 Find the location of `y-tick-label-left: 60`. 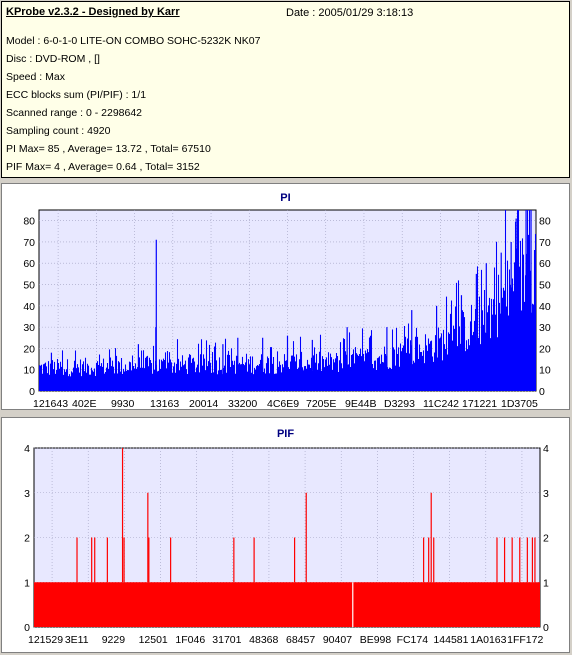

y-tick-label-left: 60 is located at coordinates (29, 264).